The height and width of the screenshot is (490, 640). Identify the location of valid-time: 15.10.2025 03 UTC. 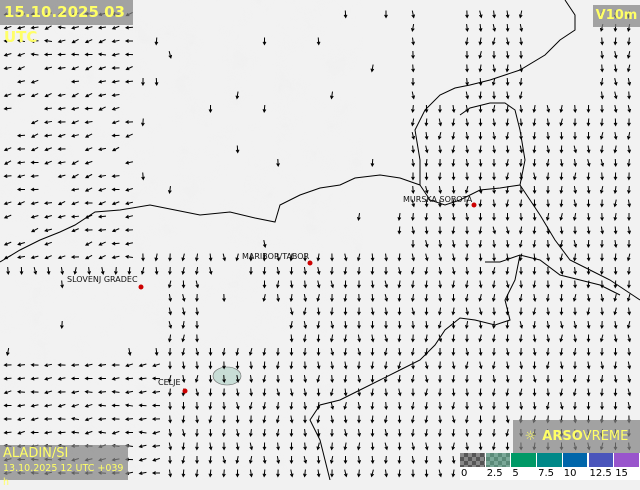
(66, 23).